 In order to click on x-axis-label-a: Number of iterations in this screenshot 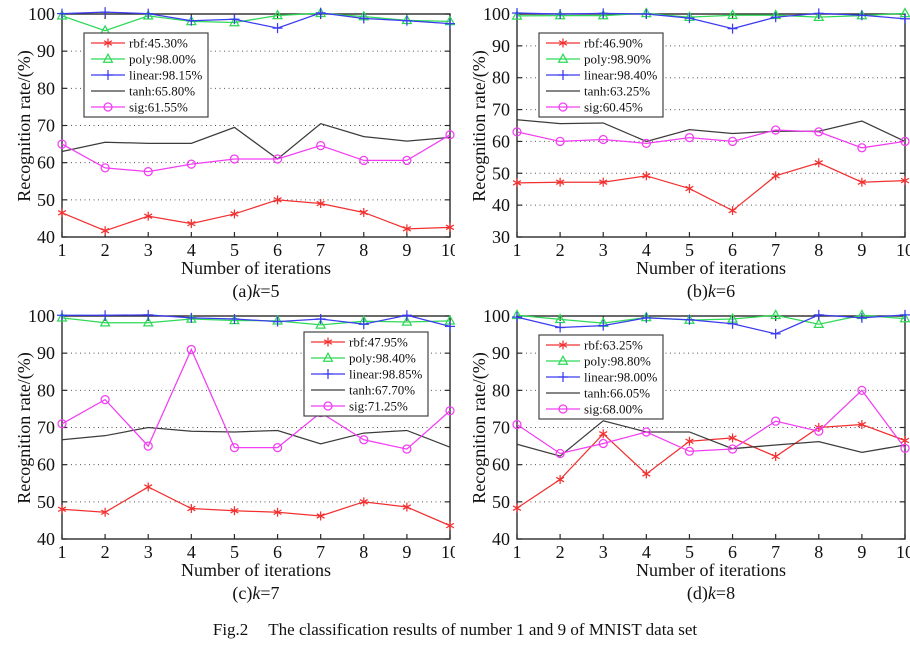, I will do `click(256, 268)`.